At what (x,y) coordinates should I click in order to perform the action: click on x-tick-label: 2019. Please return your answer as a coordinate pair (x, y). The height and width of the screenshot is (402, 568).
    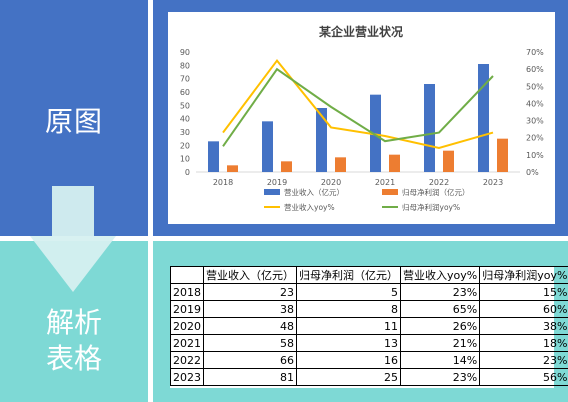
    Looking at the image, I should click on (277, 182).